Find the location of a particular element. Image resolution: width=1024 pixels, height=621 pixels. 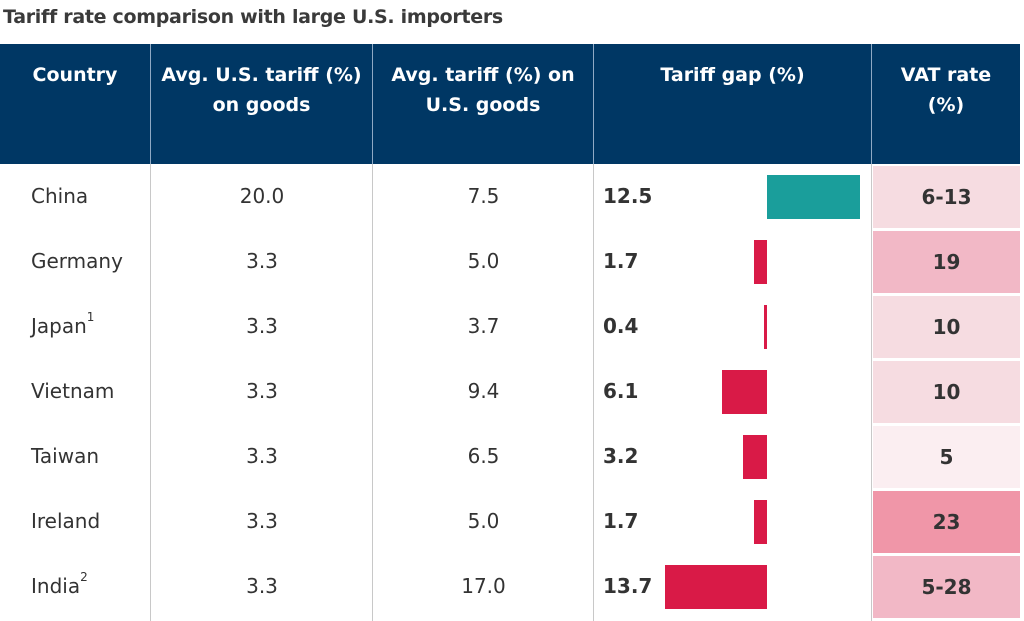

country-cell: Vietnam is located at coordinates (72, 391).